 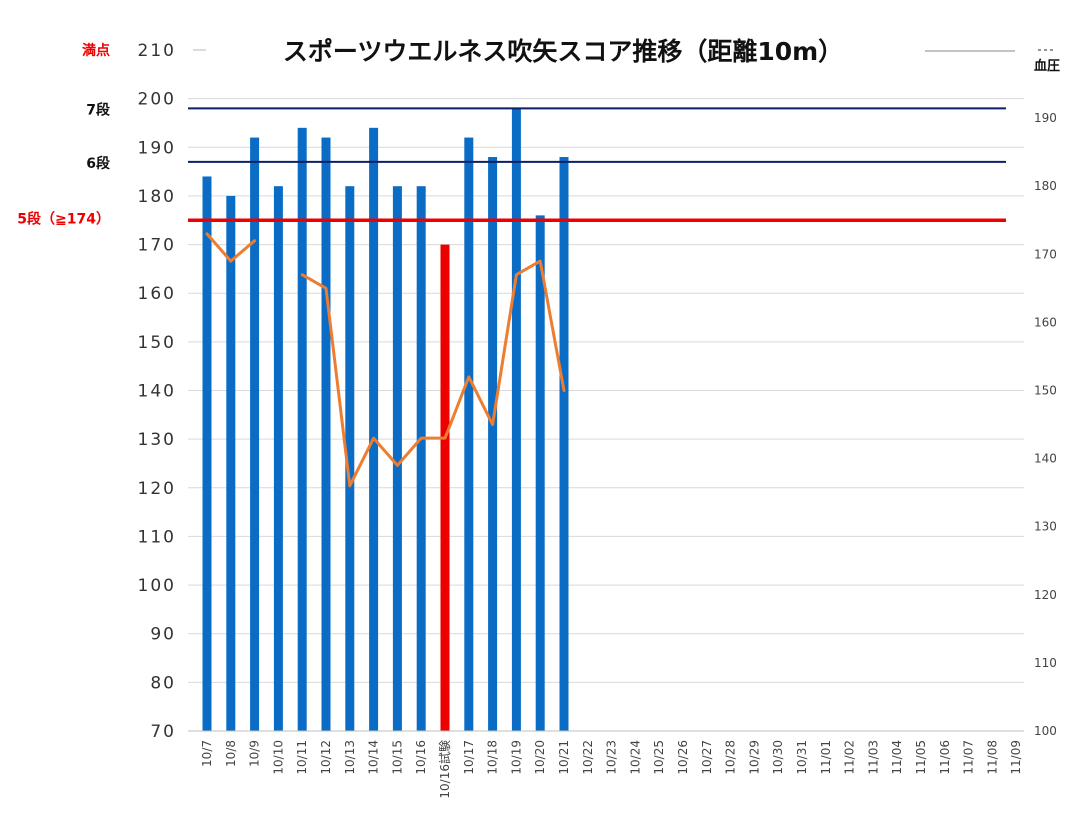 I want to click on x-axis-tick-label: 11/03, so click(x=873, y=757).